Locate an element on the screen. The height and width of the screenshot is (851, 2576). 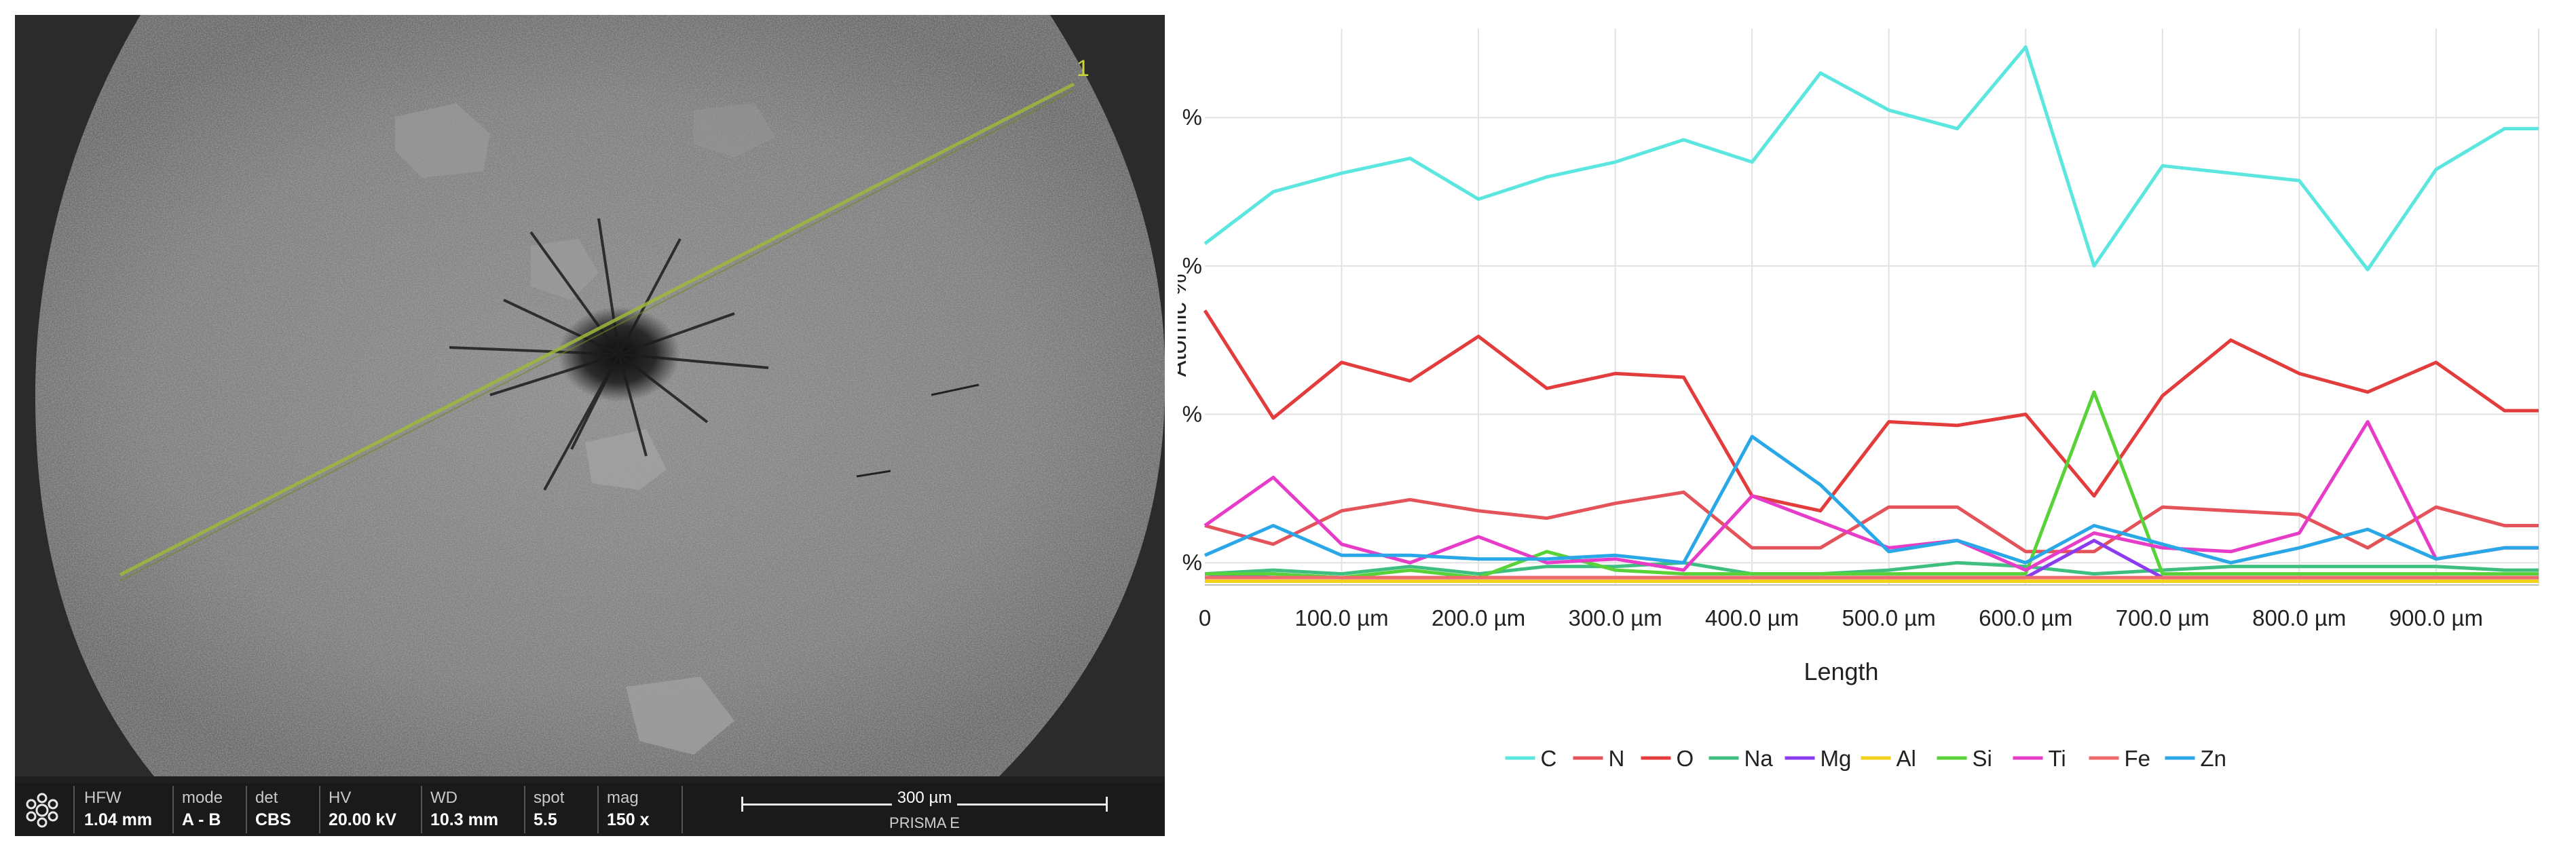
series-line-ti is located at coordinates (1871, 496).